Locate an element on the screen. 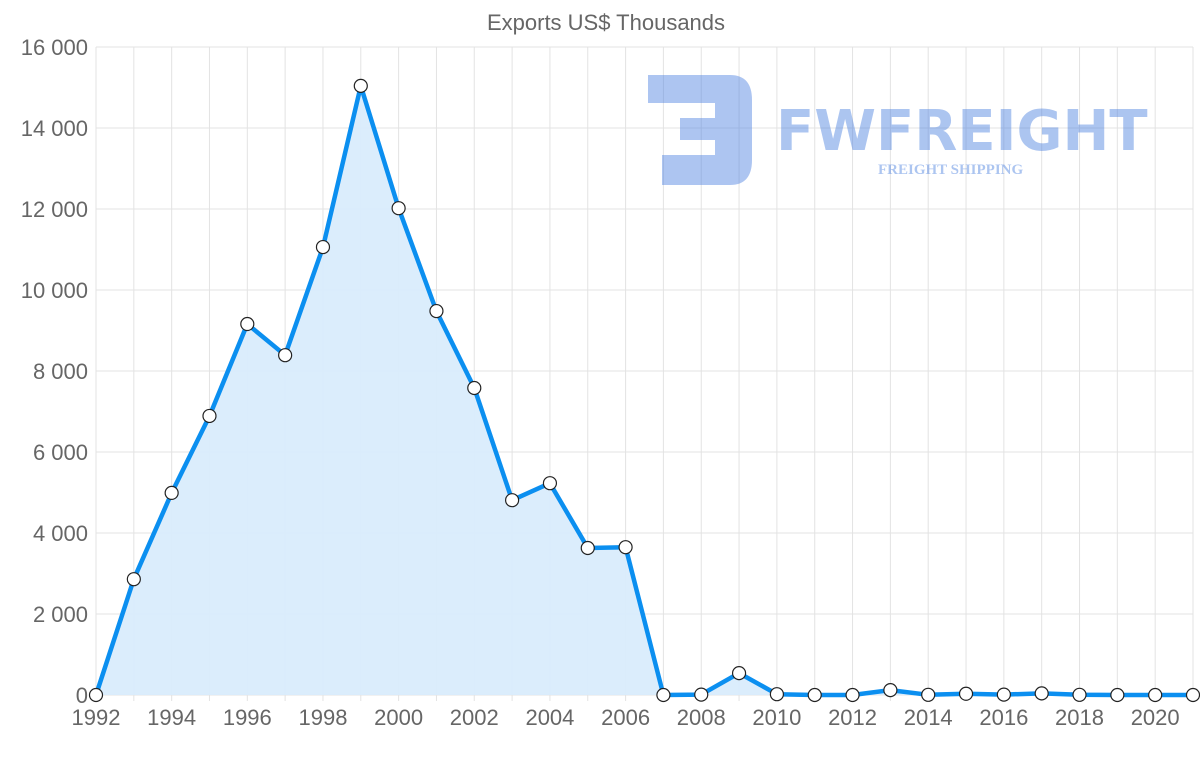 The height and width of the screenshot is (763, 1200). data-point-2007 is located at coordinates (663, 695).